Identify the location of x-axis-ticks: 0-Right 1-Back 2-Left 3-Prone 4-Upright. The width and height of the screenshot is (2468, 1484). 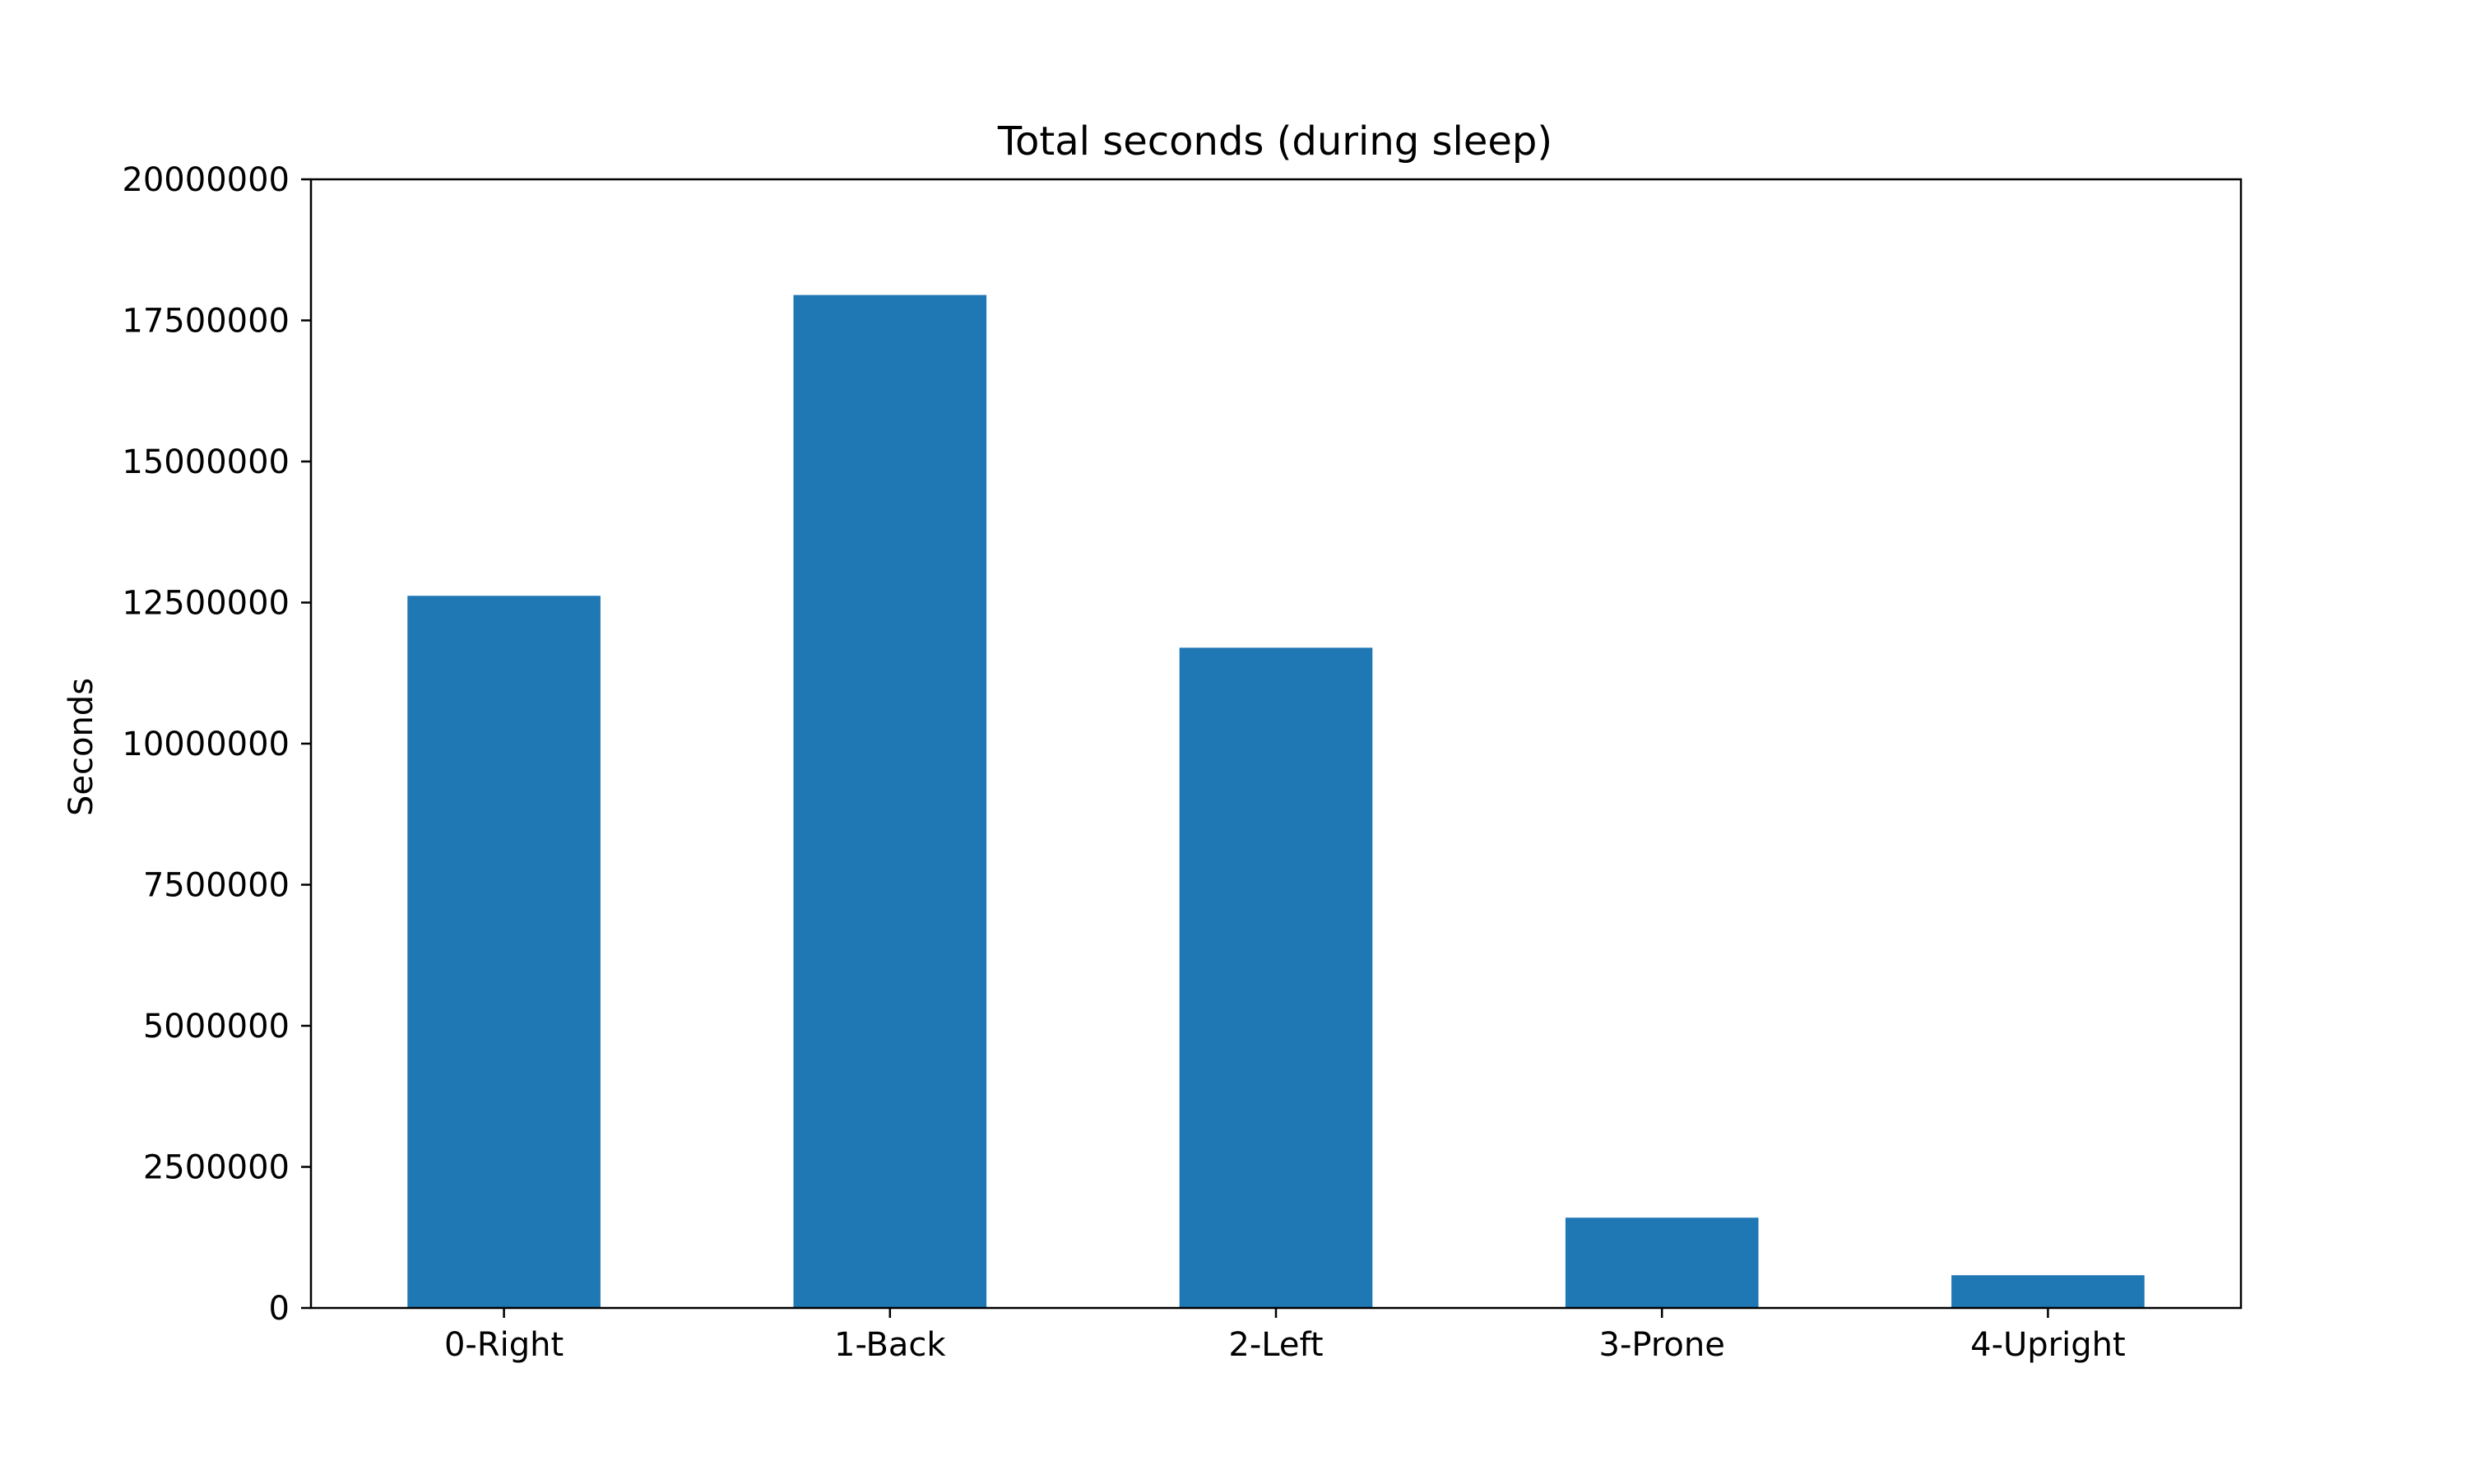
(1285, 1336).